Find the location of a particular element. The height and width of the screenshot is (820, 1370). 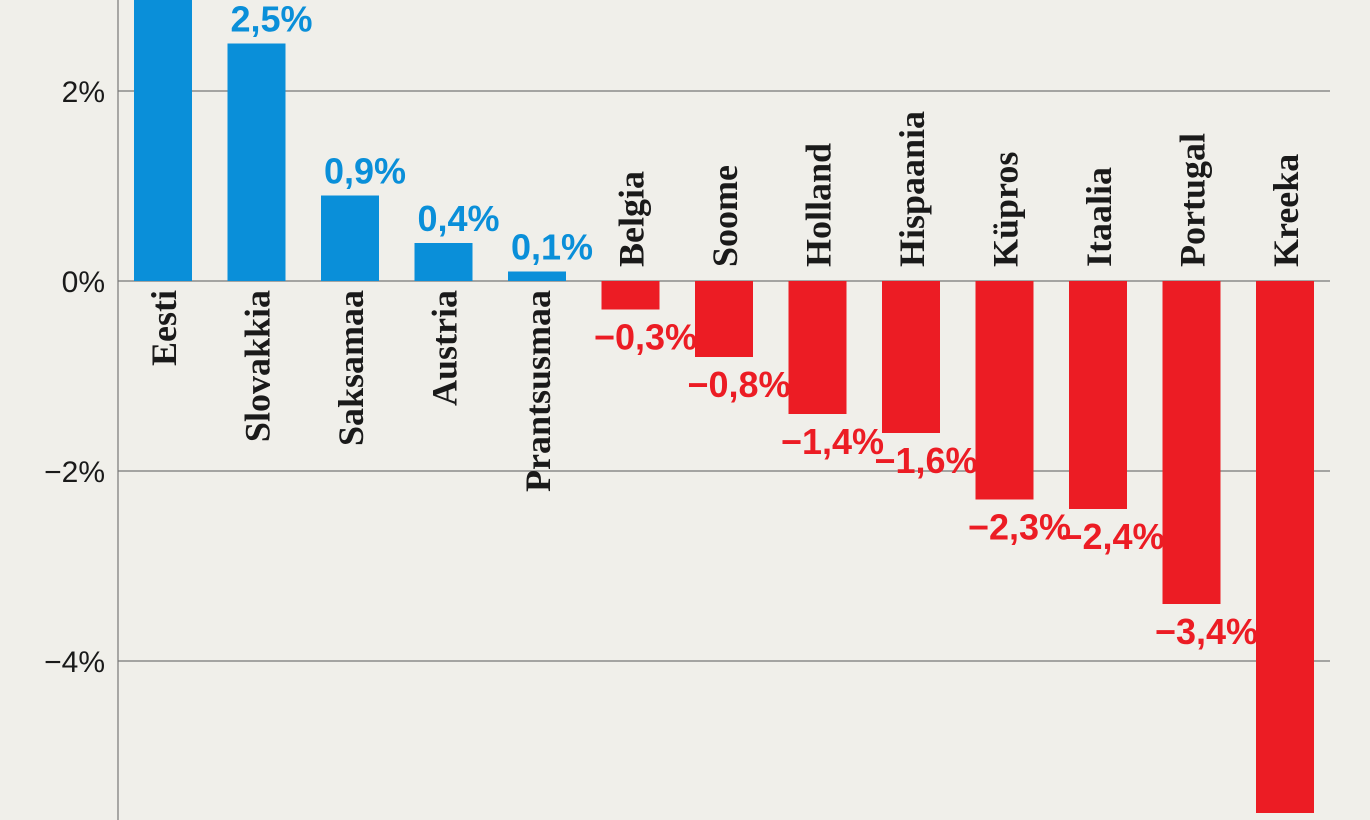

category-label: Saksamaa is located at coordinates (351, 368).